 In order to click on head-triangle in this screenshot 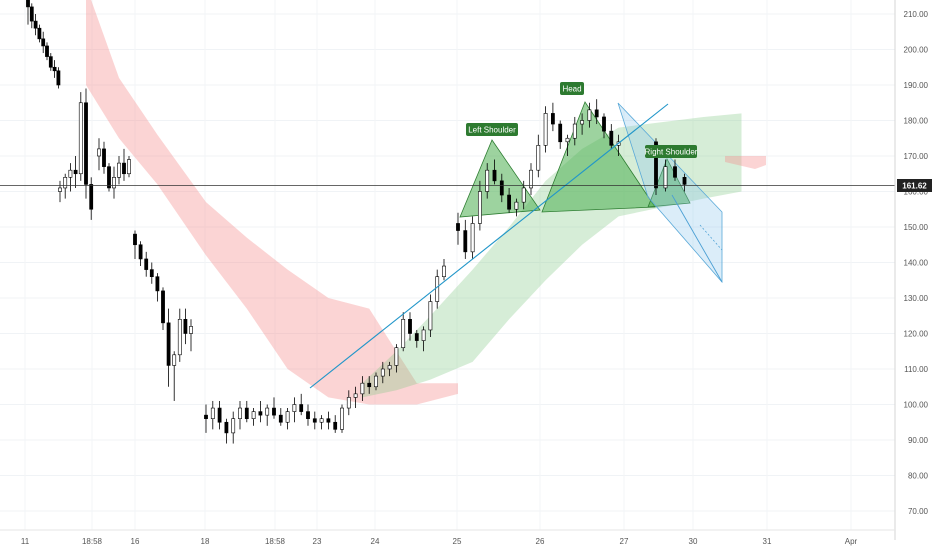, I will do `click(598, 157)`.